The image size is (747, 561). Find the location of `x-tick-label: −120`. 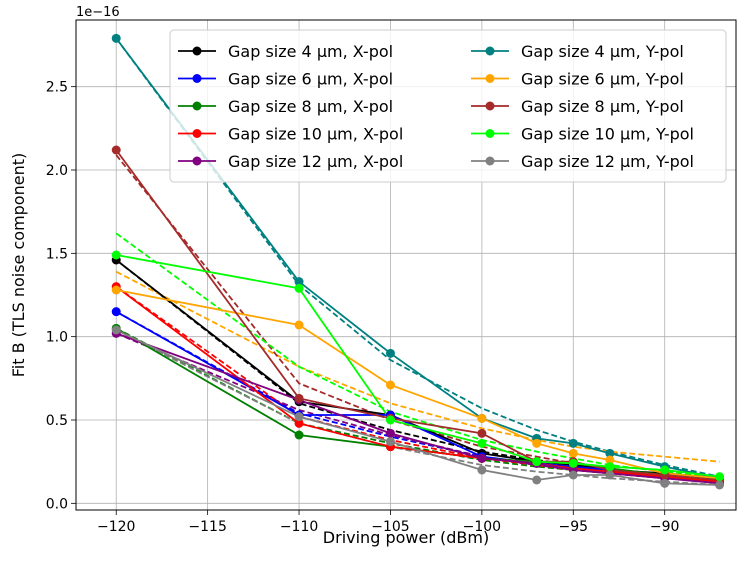

x-tick-label: −120 is located at coordinates (116, 527).